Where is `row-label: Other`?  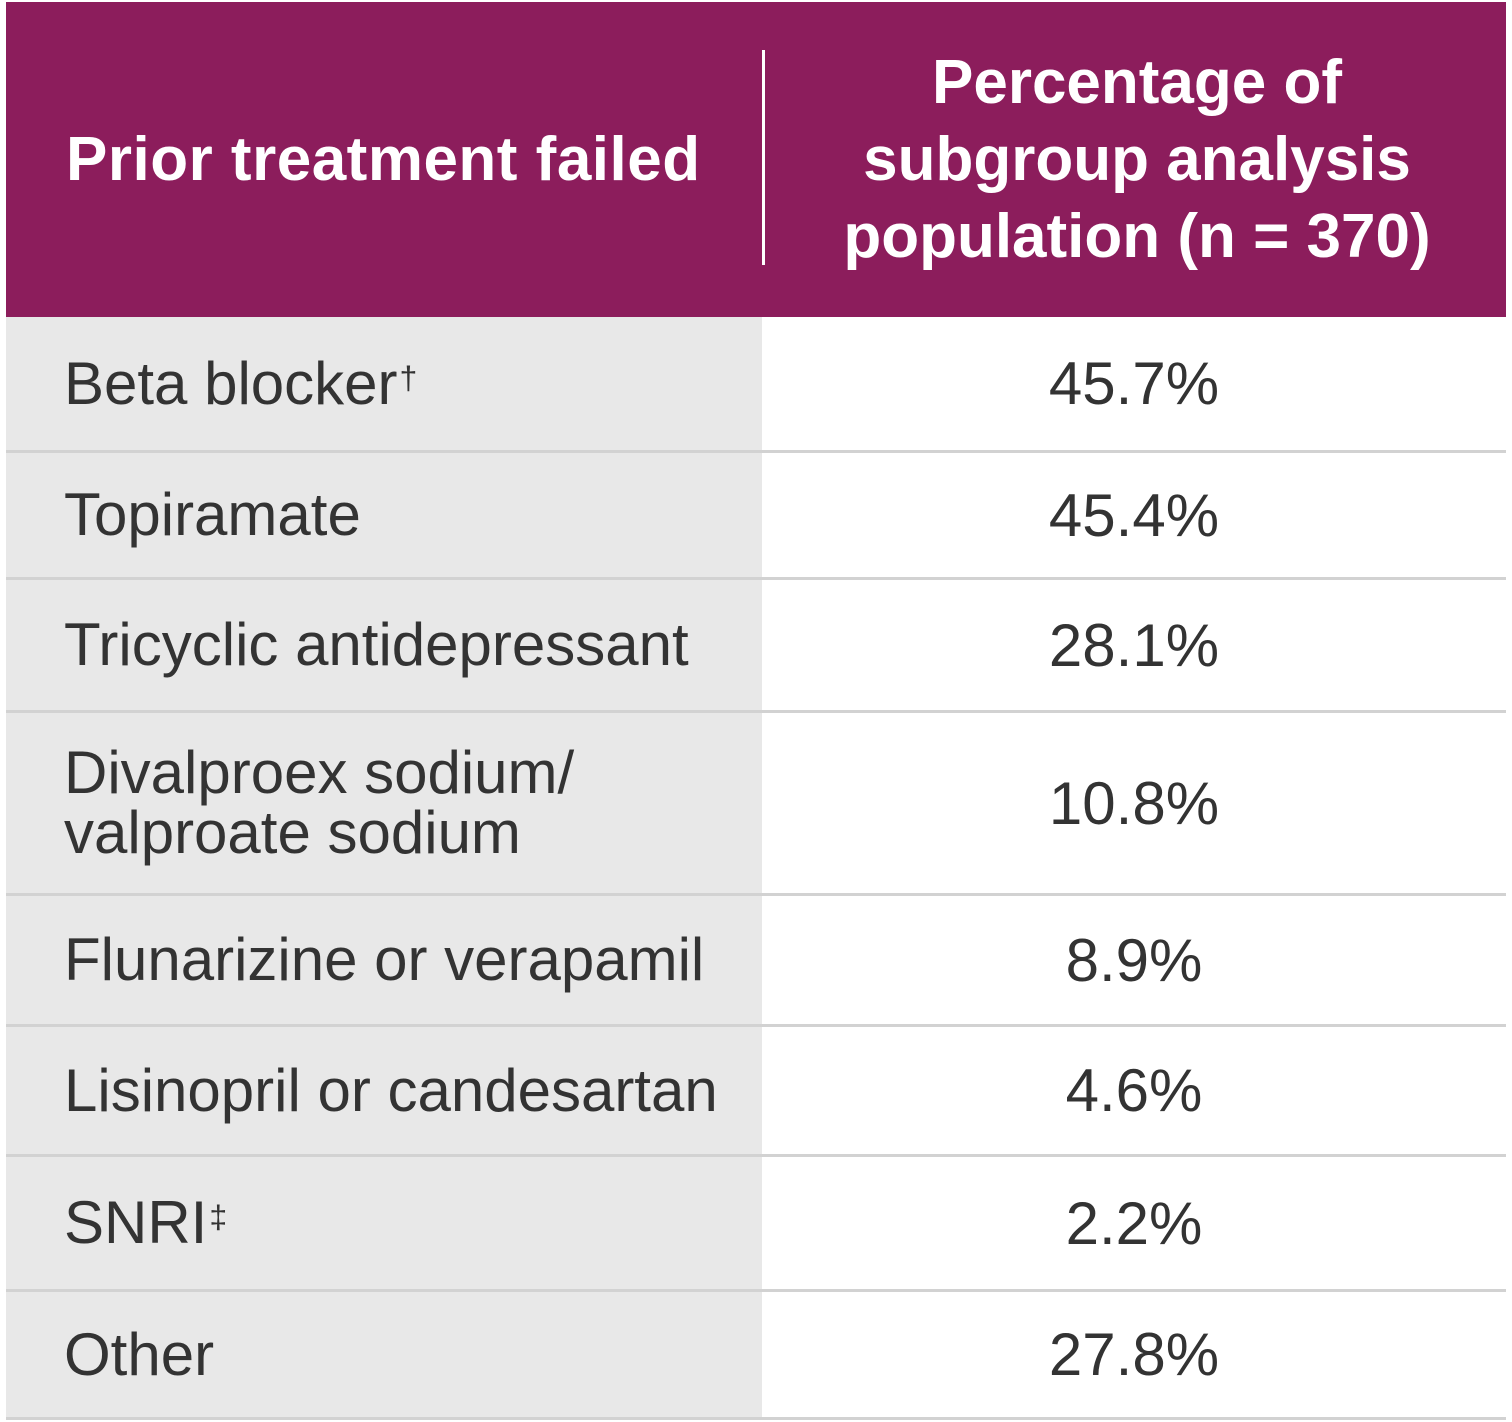
row-label: Other is located at coordinates (139, 1354).